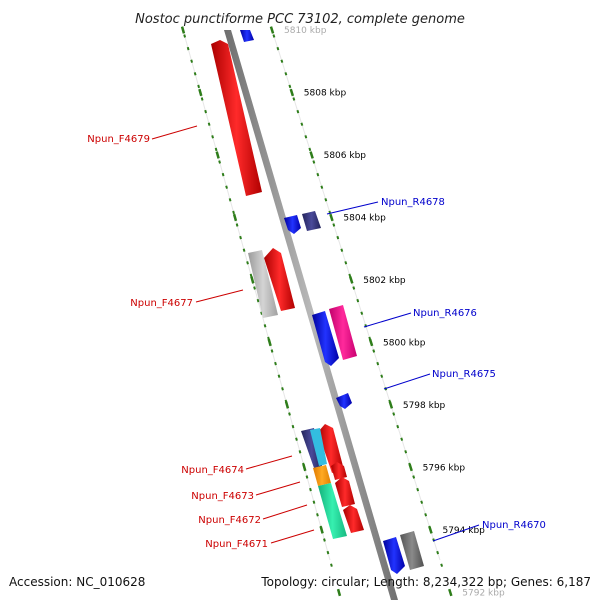  Describe the element at coordinates (424, 406) in the screenshot. I see `tick-label: 5798 kbp` at that location.